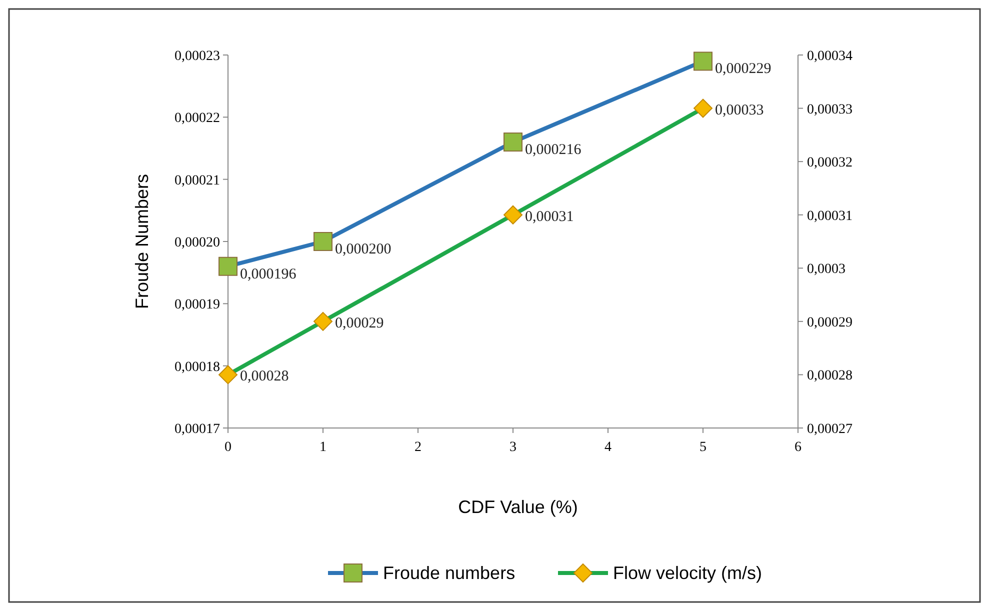 The image size is (989, 611). Describe the element at coordinates (829, 56) in the screenshot. I see `y2-tick-label: 0,00034` at that location.